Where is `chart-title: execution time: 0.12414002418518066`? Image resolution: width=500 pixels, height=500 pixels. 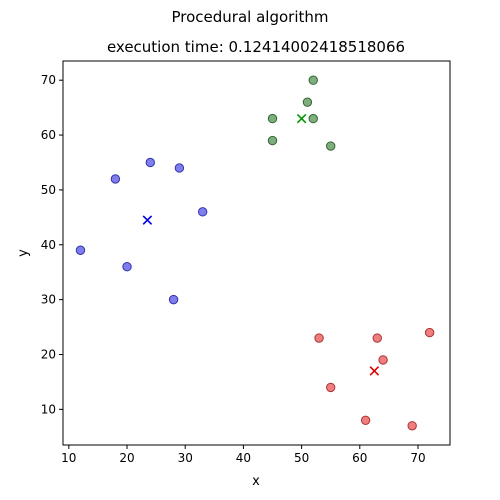 chart-title: execution time: 0.12414002418518066 is located at coordinates (256, 47).